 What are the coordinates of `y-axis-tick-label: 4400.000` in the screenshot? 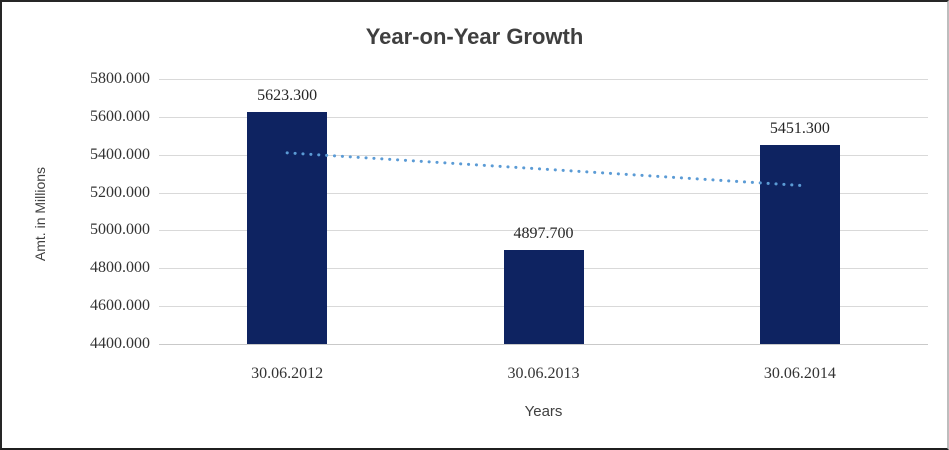 It's located at (120, 343).